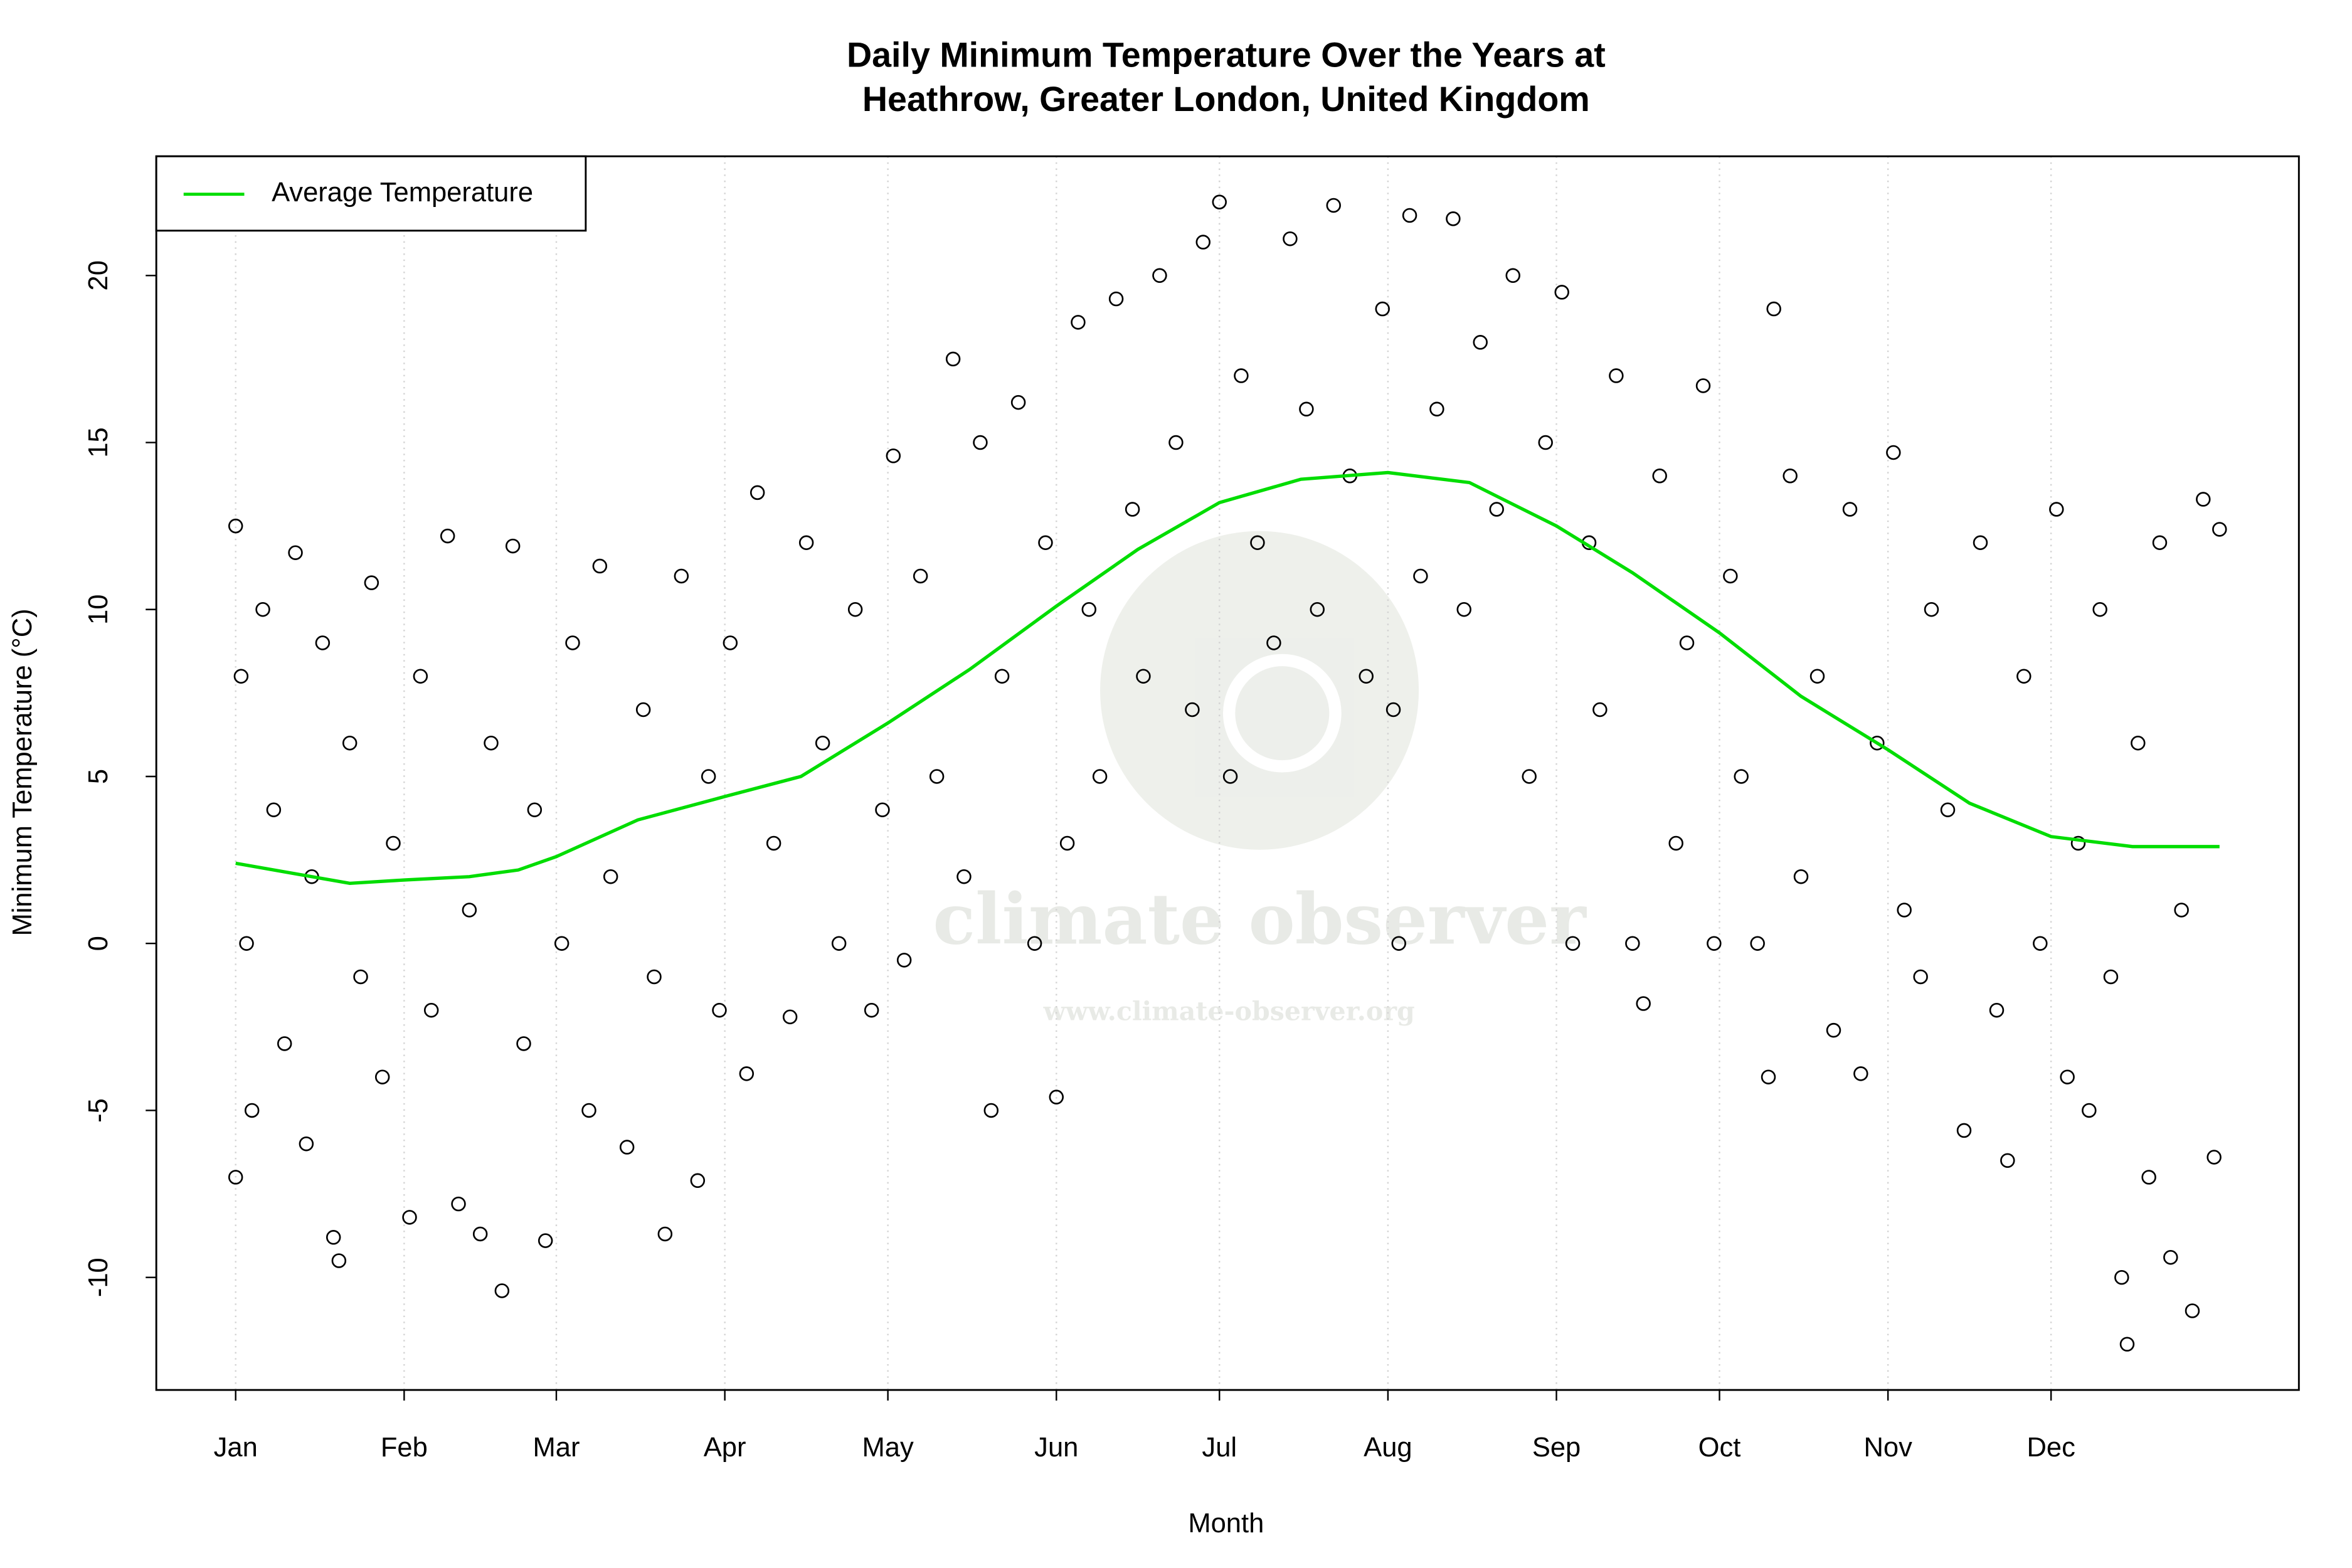  What do you see at coordinates (98, 1110) in the screenshot?
I see `y-tick-label: -5` at bounding box center [98, 1110].